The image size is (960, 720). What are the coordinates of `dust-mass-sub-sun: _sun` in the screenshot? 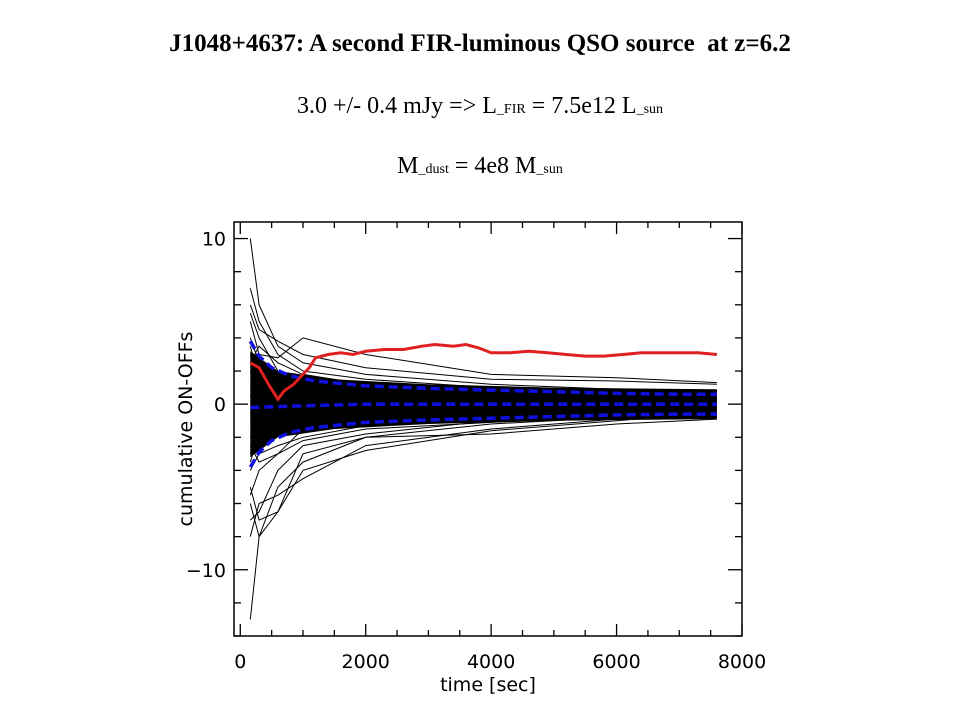 It's located at (549, 169).